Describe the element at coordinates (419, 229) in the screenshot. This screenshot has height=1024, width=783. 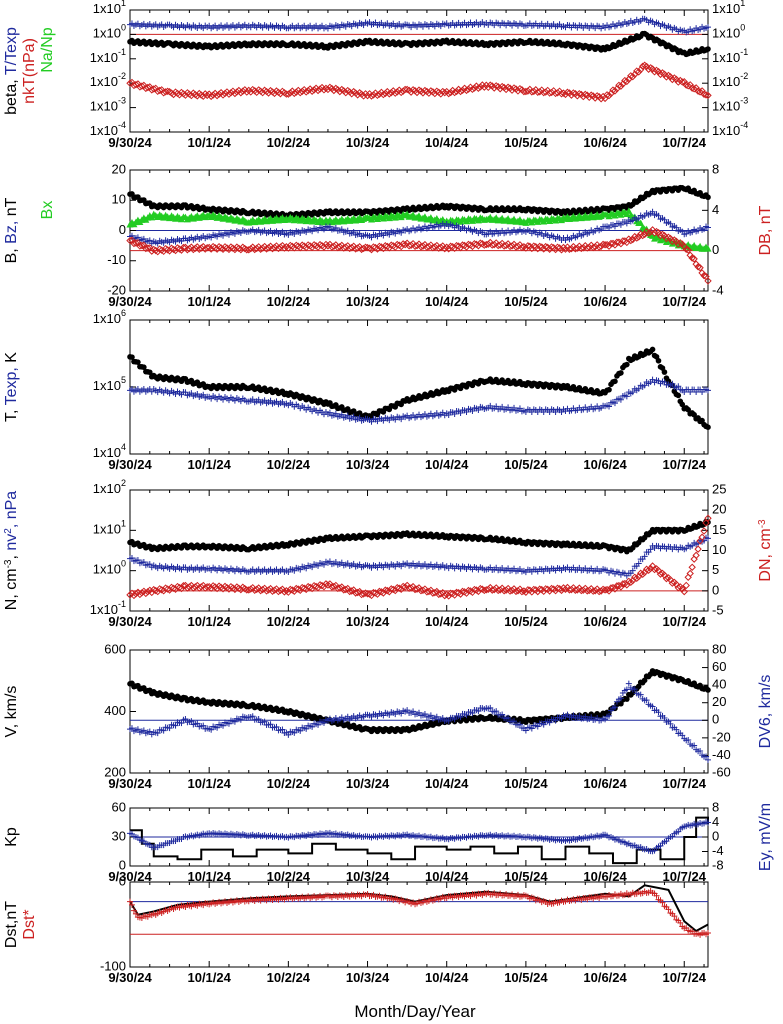
I see `series-Bx` at that location.